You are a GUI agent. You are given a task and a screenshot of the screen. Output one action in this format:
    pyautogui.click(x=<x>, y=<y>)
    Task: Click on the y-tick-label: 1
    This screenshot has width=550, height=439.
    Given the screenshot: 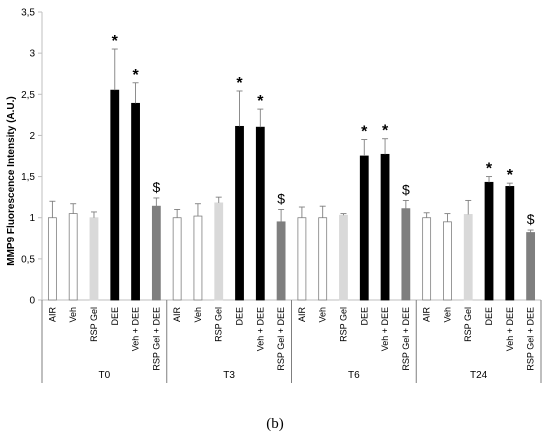 What is the action you would take?
    pyautogui.click(x=32, y=218)
    